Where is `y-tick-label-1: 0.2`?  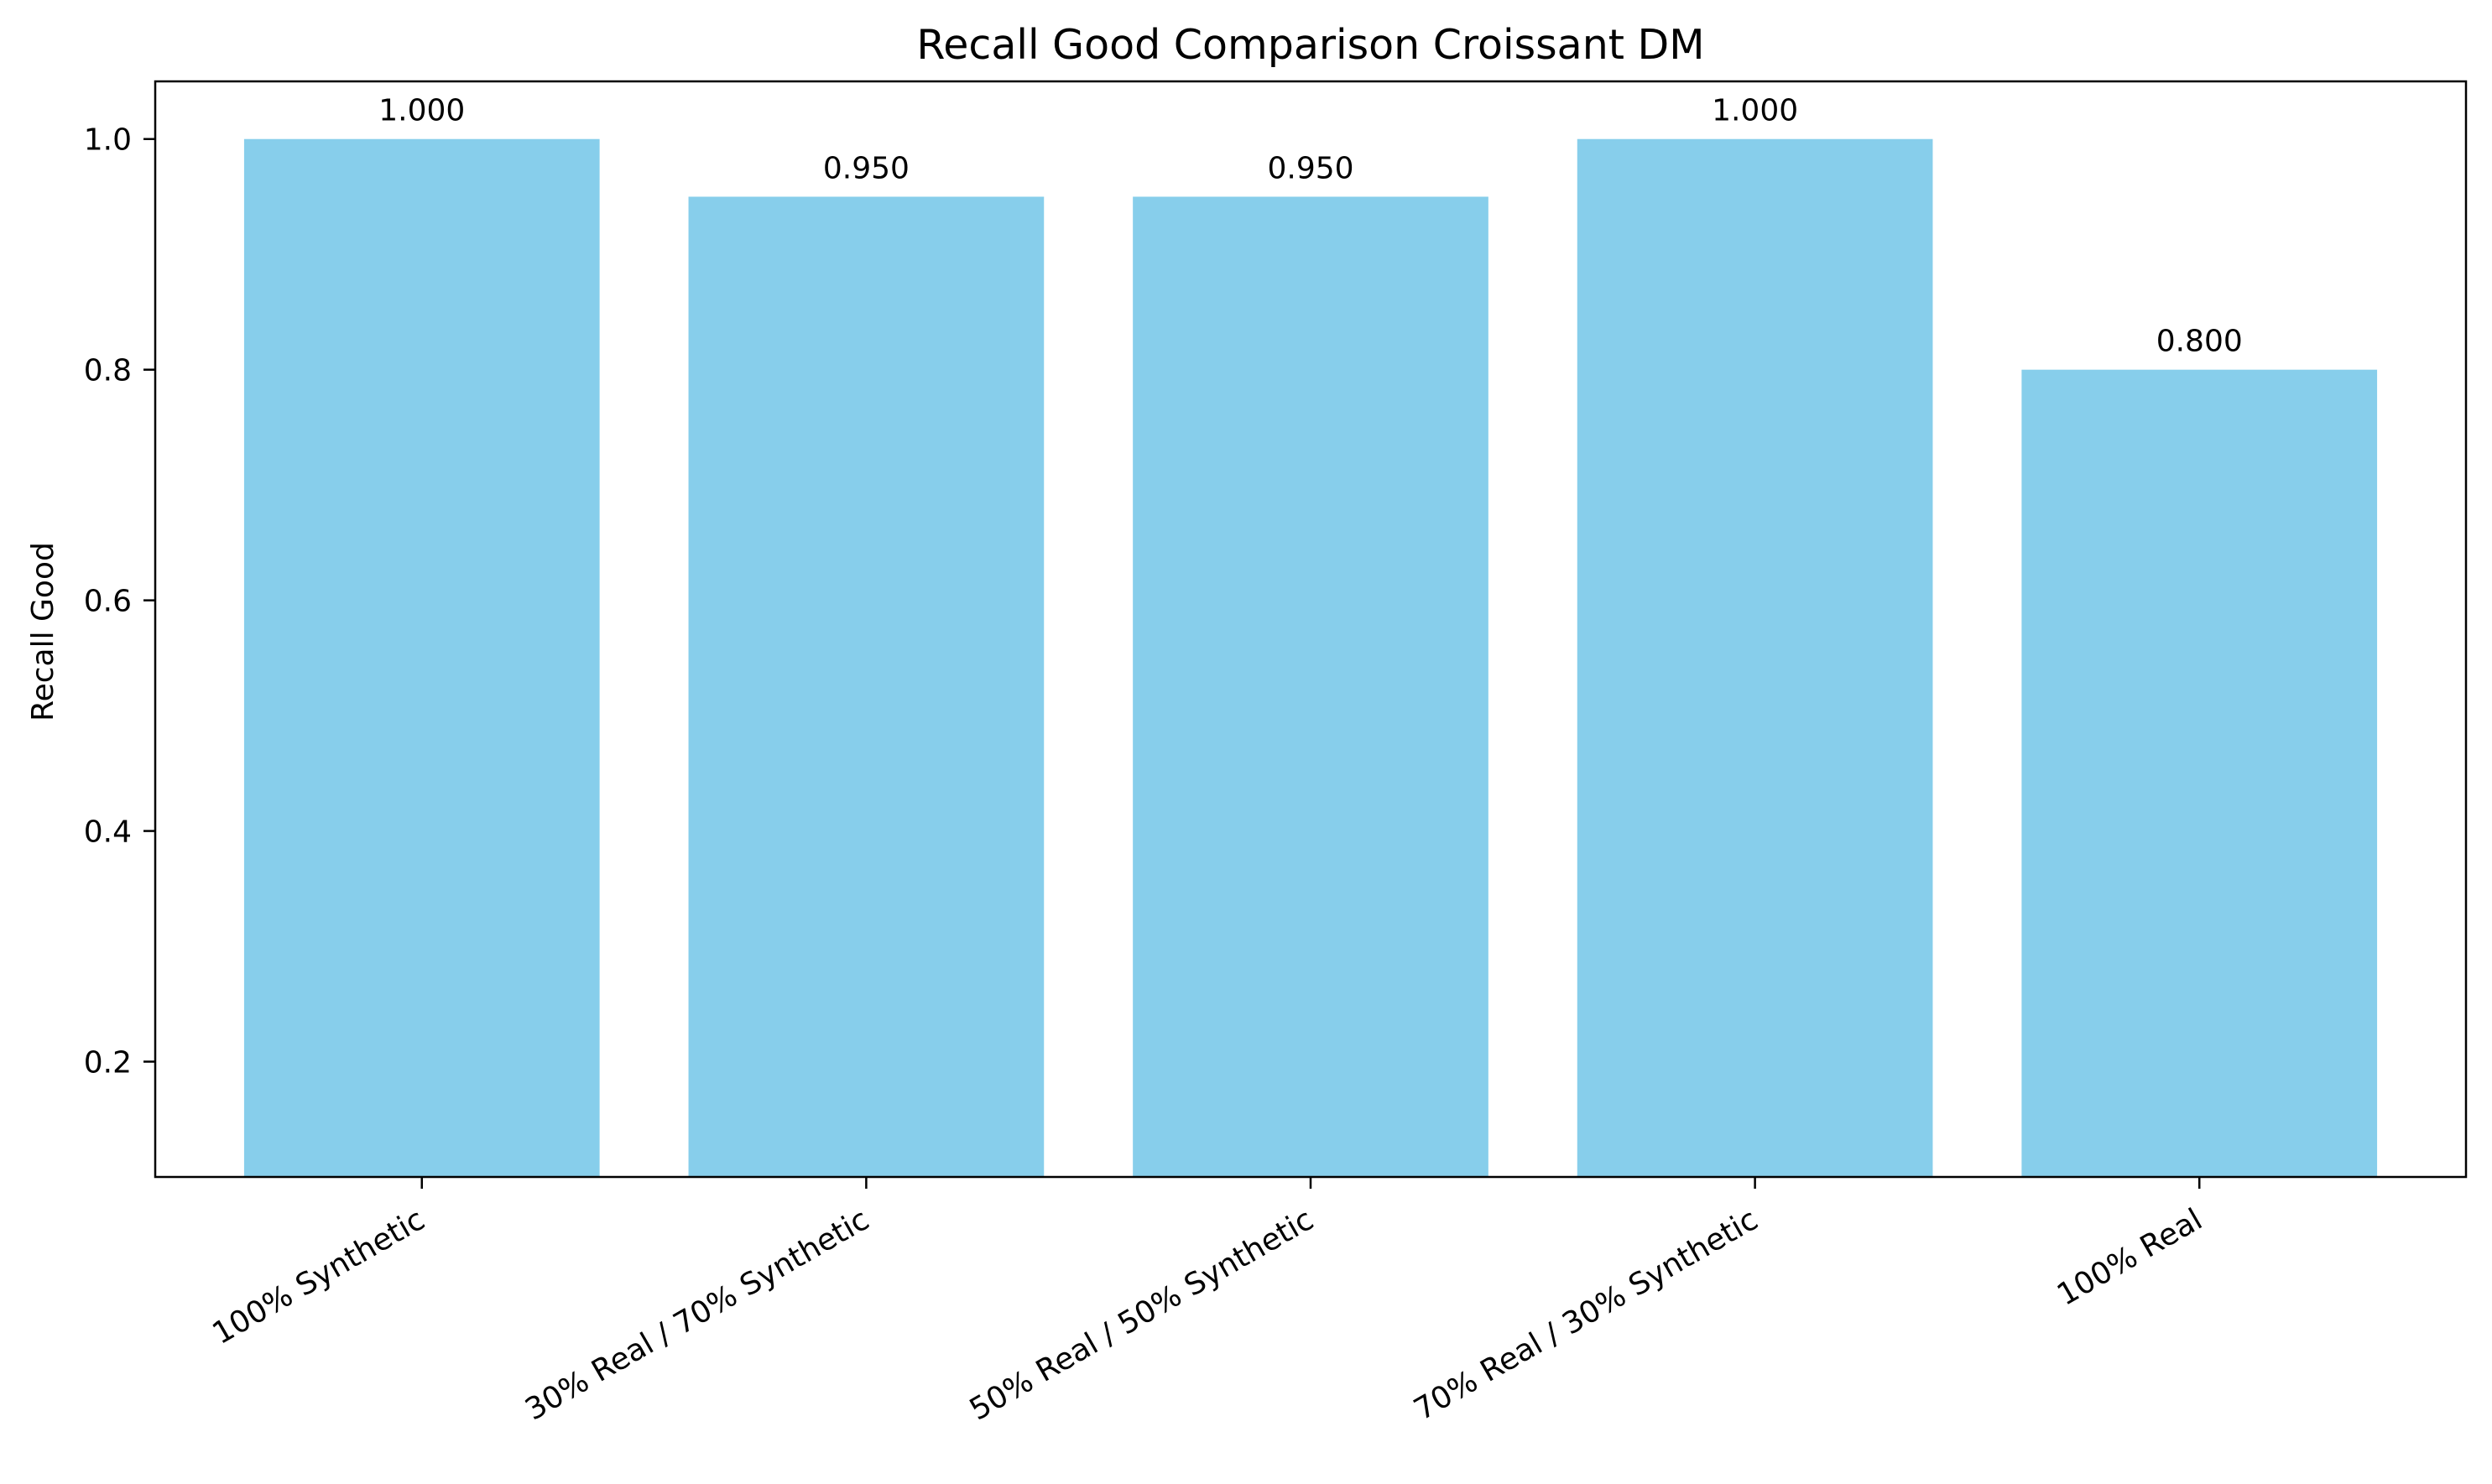 y-tick-label-1: 0.2 is located at coordinates (108, 1063).